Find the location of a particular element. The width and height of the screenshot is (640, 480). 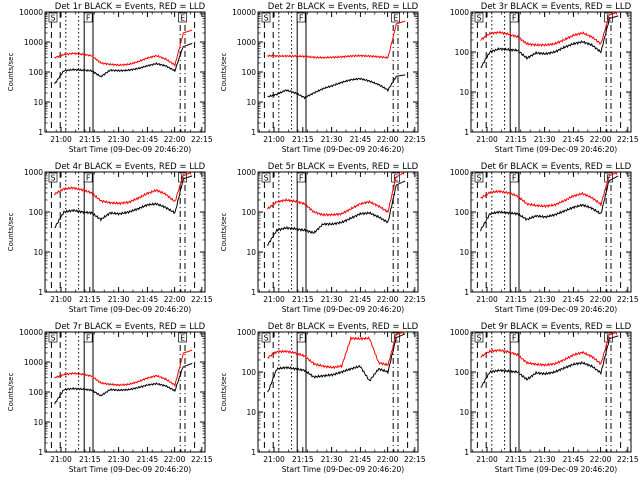

marker-e-label-box is located at coordinates (182, 17).